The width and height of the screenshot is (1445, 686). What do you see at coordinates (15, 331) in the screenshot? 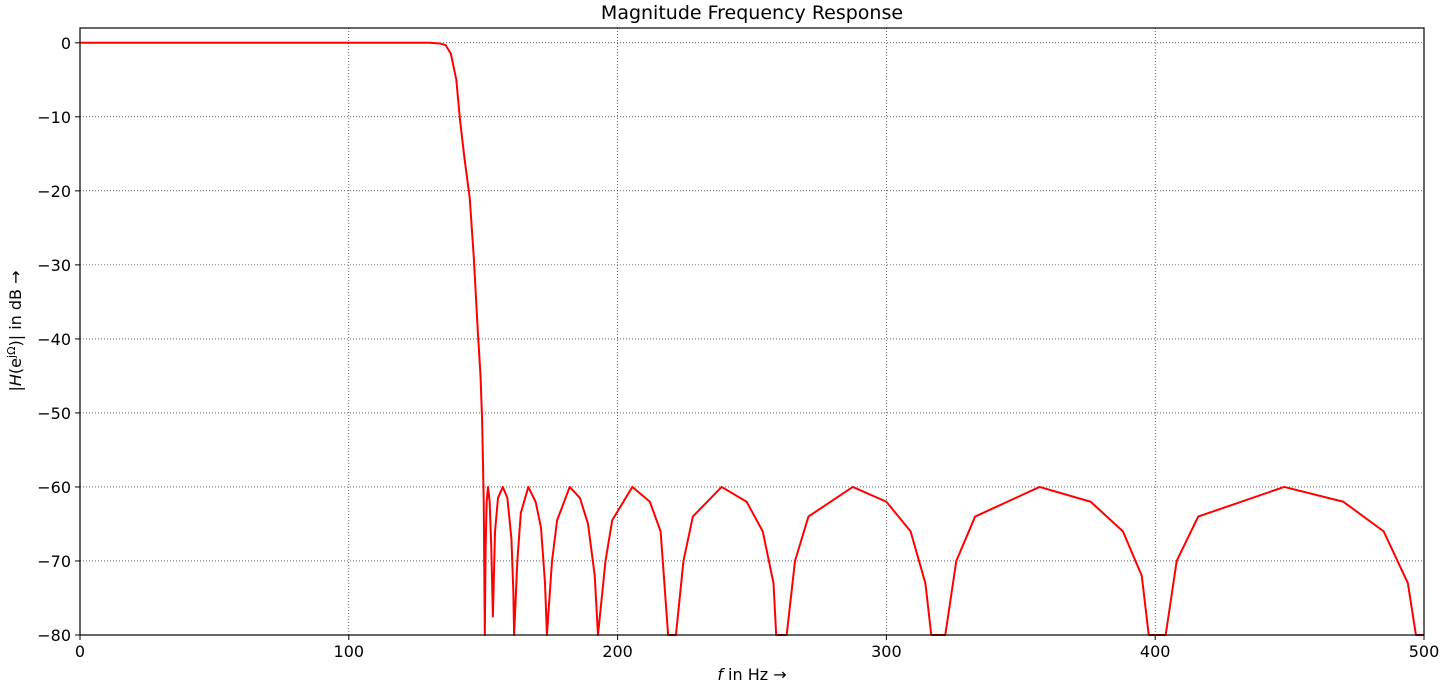
I see `y-axis-label: |H(ejΩ)| in dB →` at bounding box center [15, 331].